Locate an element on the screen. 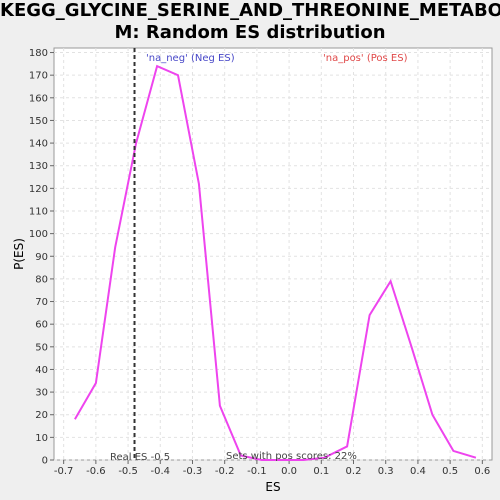 Image resolution: width=500 pixels, height=500 pixels. y-tick-label: 60 is located at coordinates (41, 325).